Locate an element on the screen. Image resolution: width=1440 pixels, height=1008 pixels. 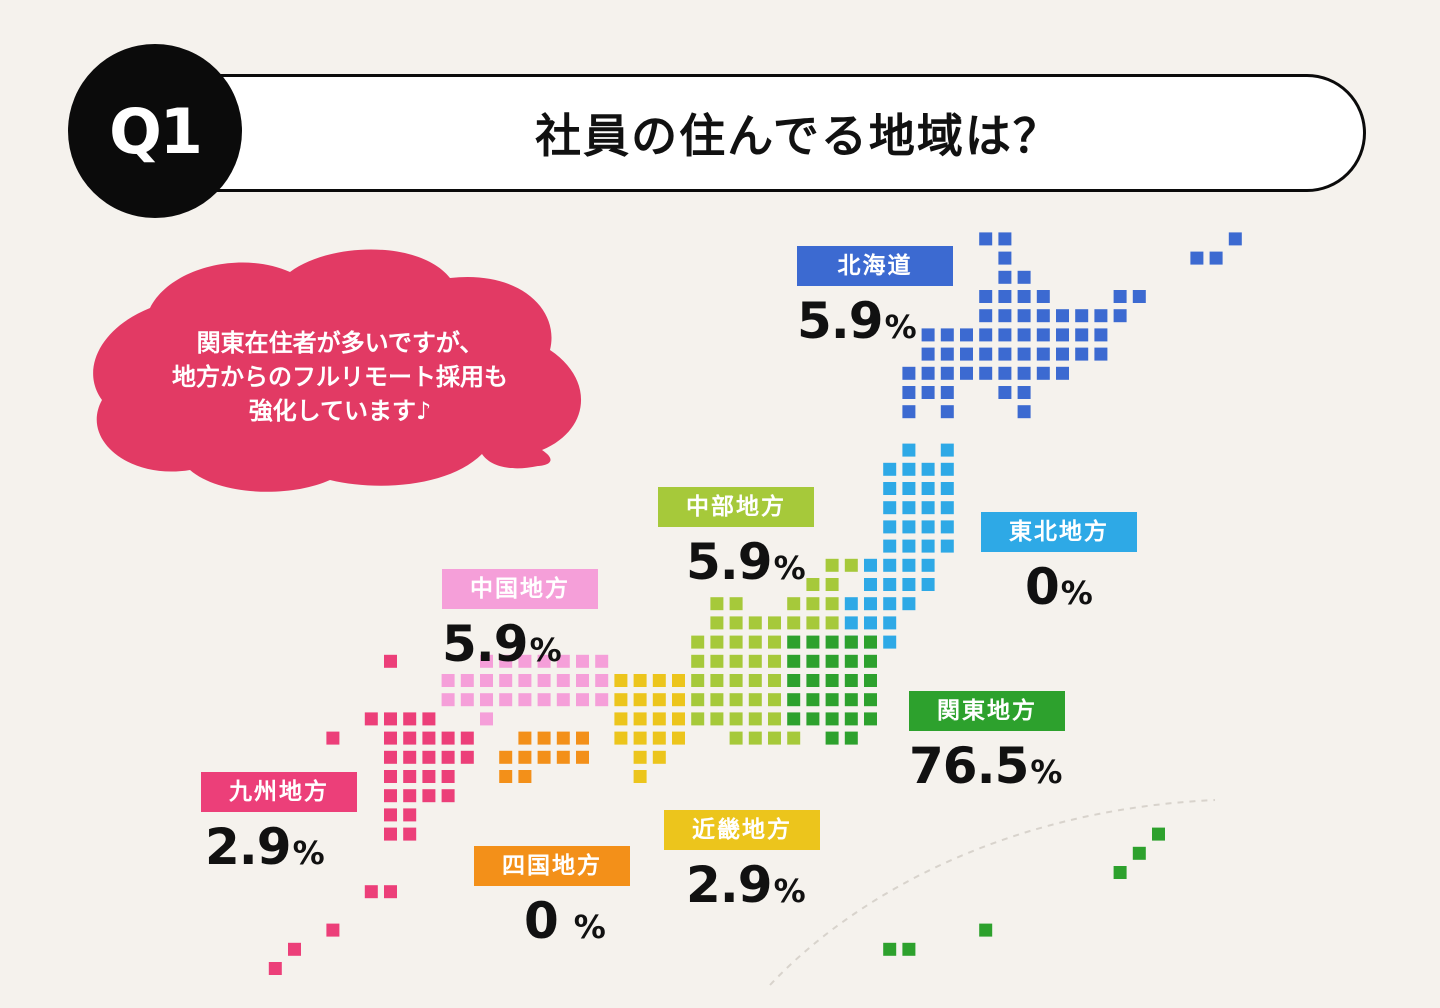
speech-bubble is located at coordinates (337, 370).